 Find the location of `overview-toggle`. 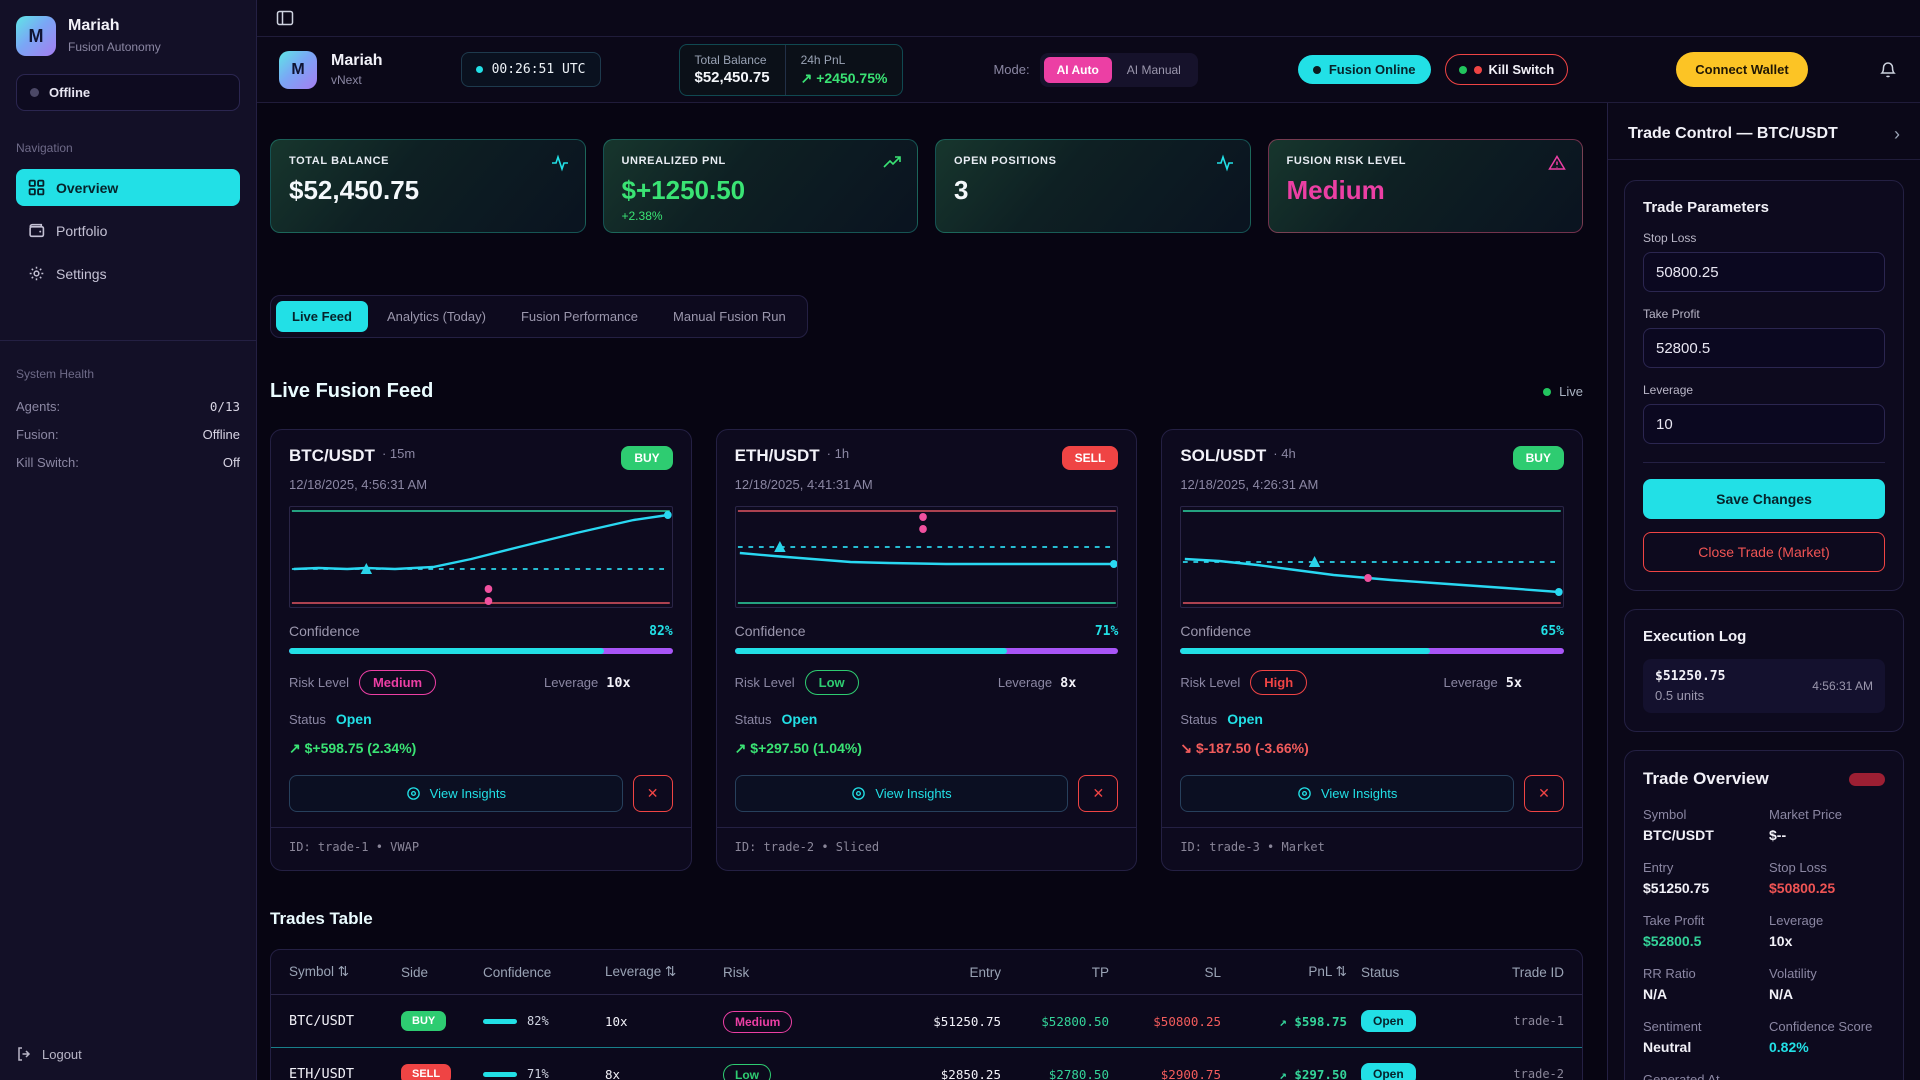

overview-toggle is located at coordinates (1867, 779).